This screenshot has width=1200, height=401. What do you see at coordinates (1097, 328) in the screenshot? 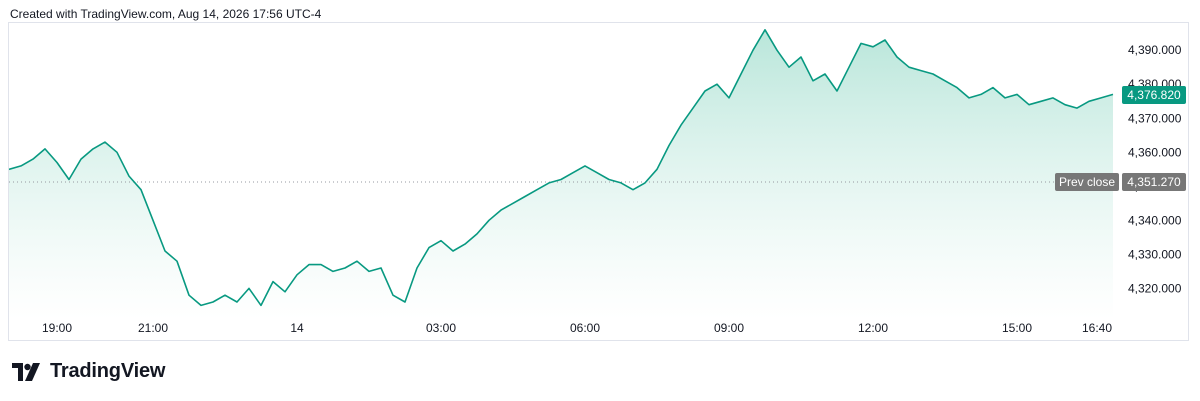
I see `x-tick-label: 16:40` at bounding box center [1097, 328].